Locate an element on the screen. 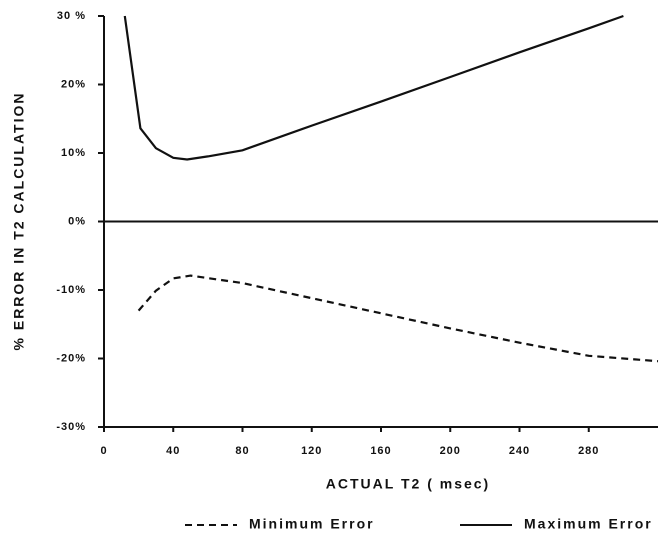 Image resolution: width=664 pixels, height=535 pixels. x-axis-label: ACTUAL T2 ( msec) is located at coordinates (408, 484).